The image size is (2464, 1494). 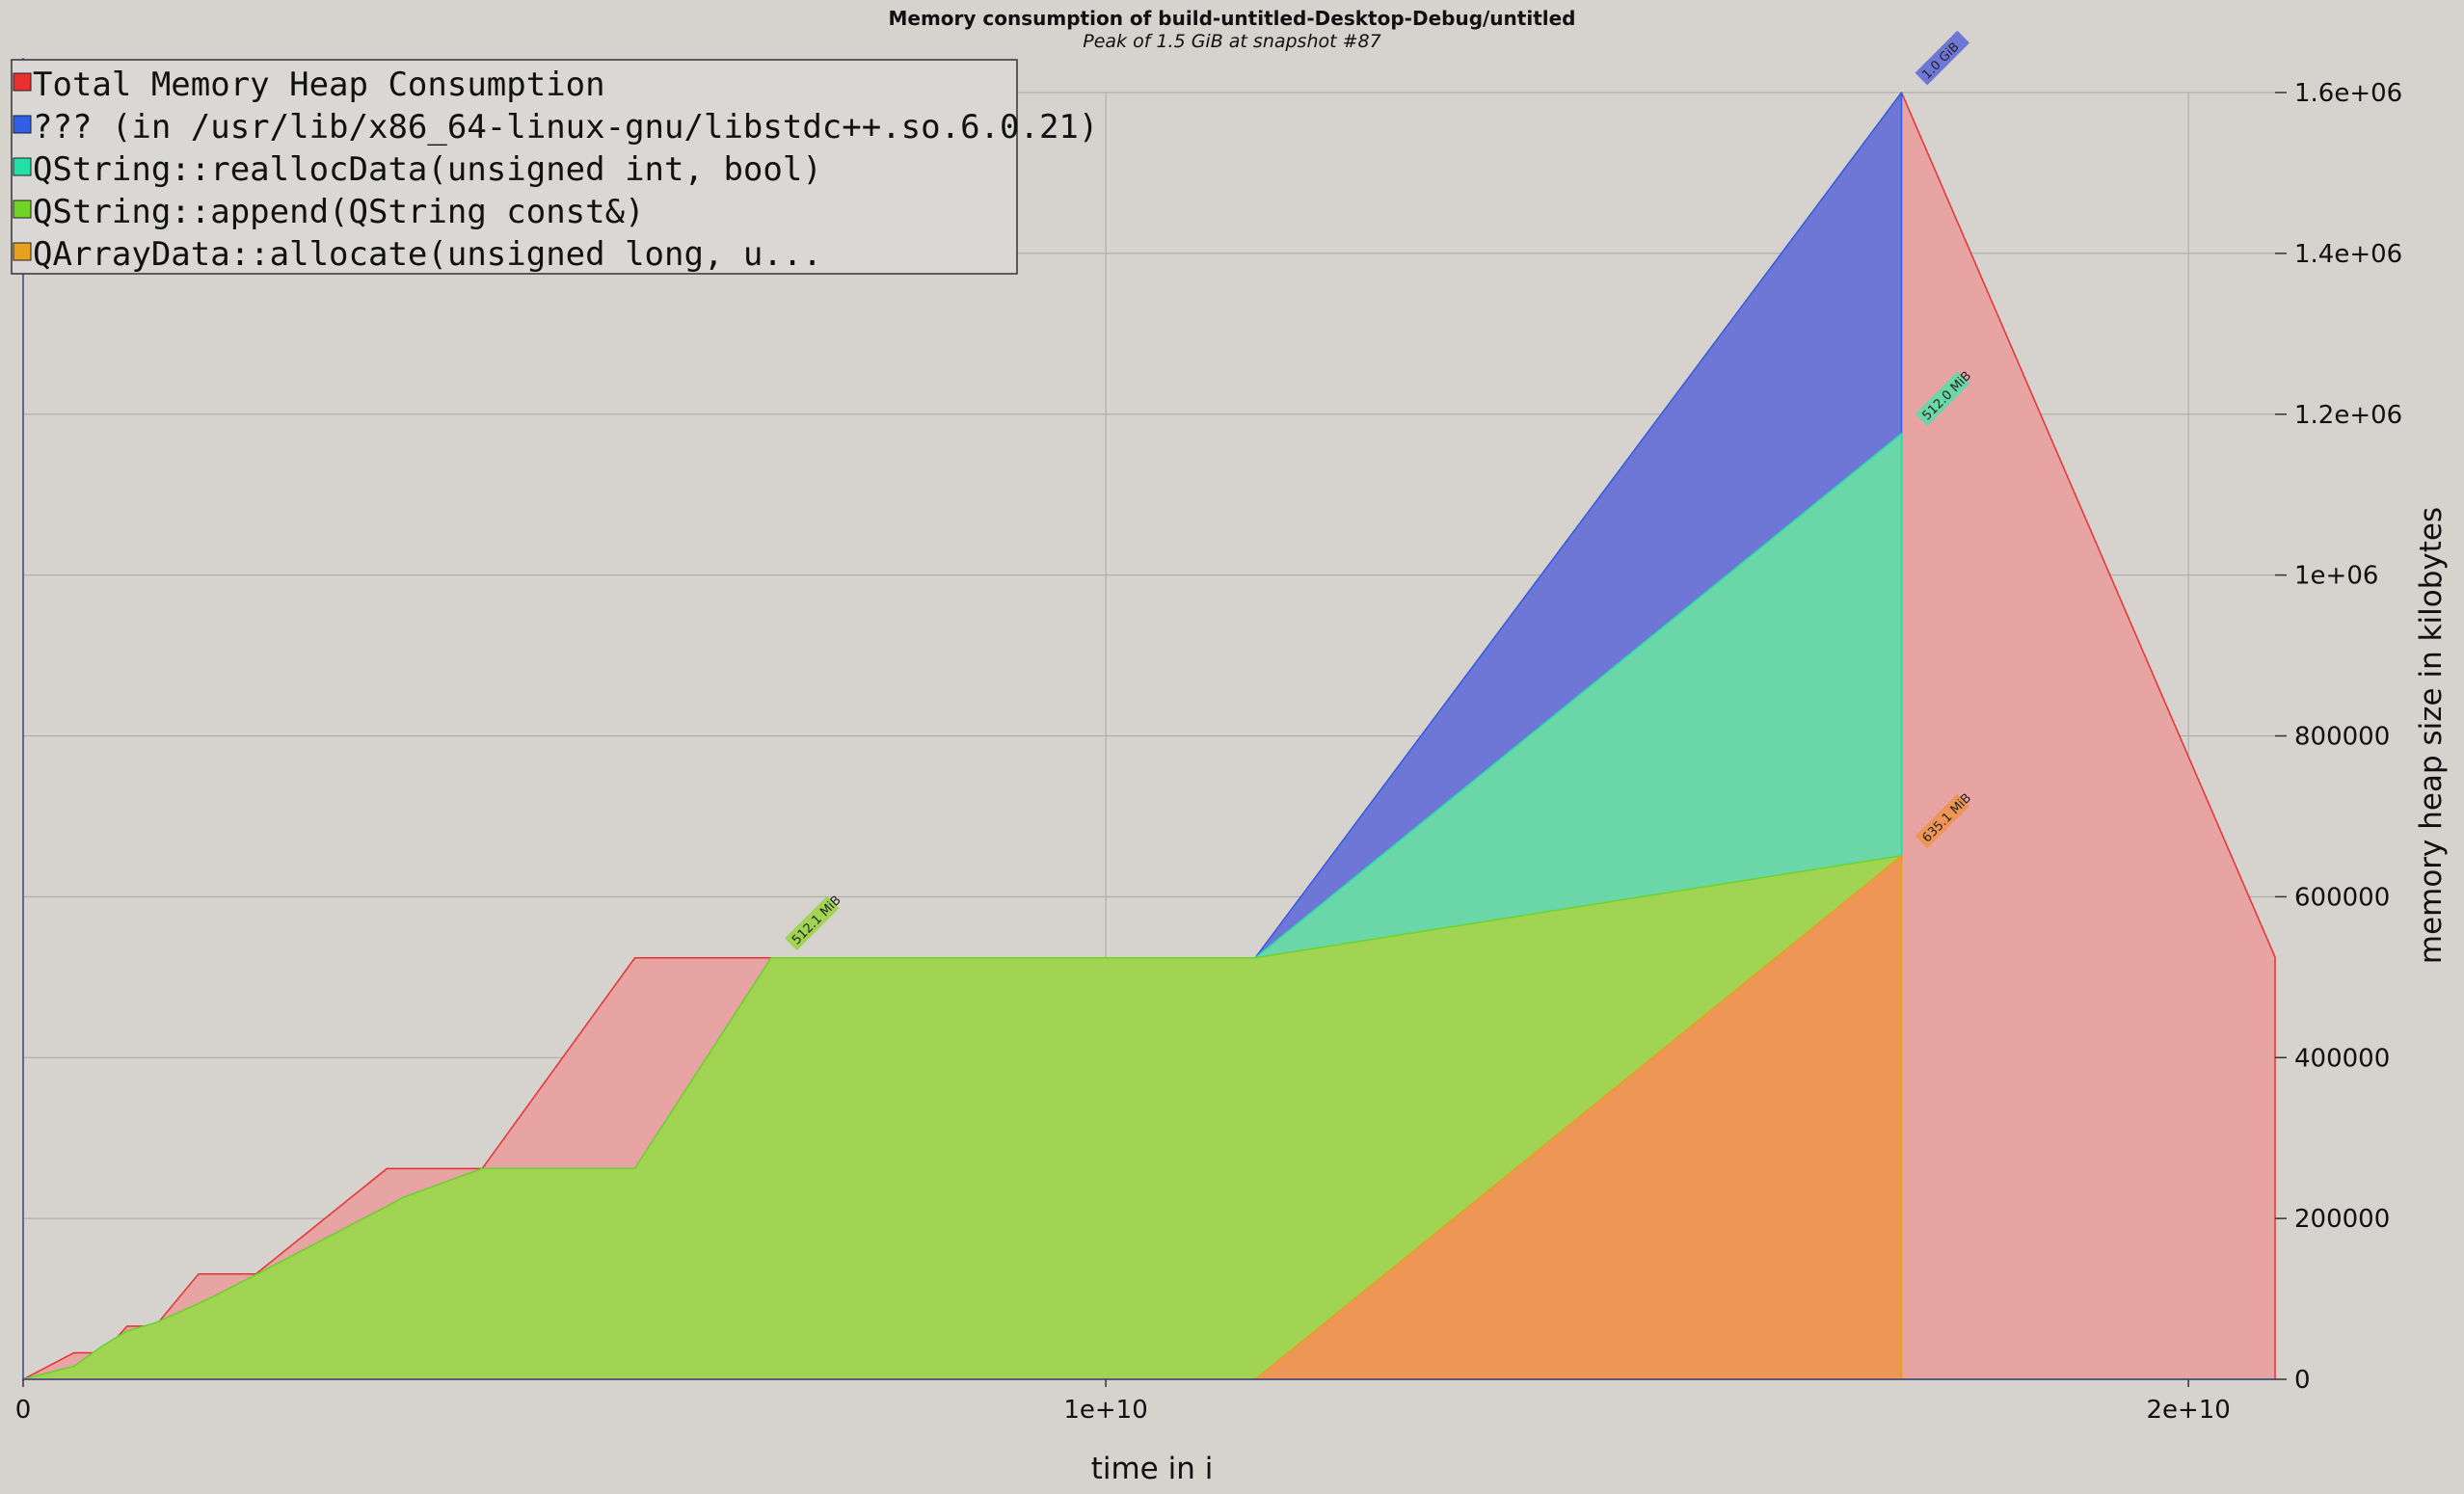 I want to click on x-tick-label-0: 0, so click(x=24, y=1410).